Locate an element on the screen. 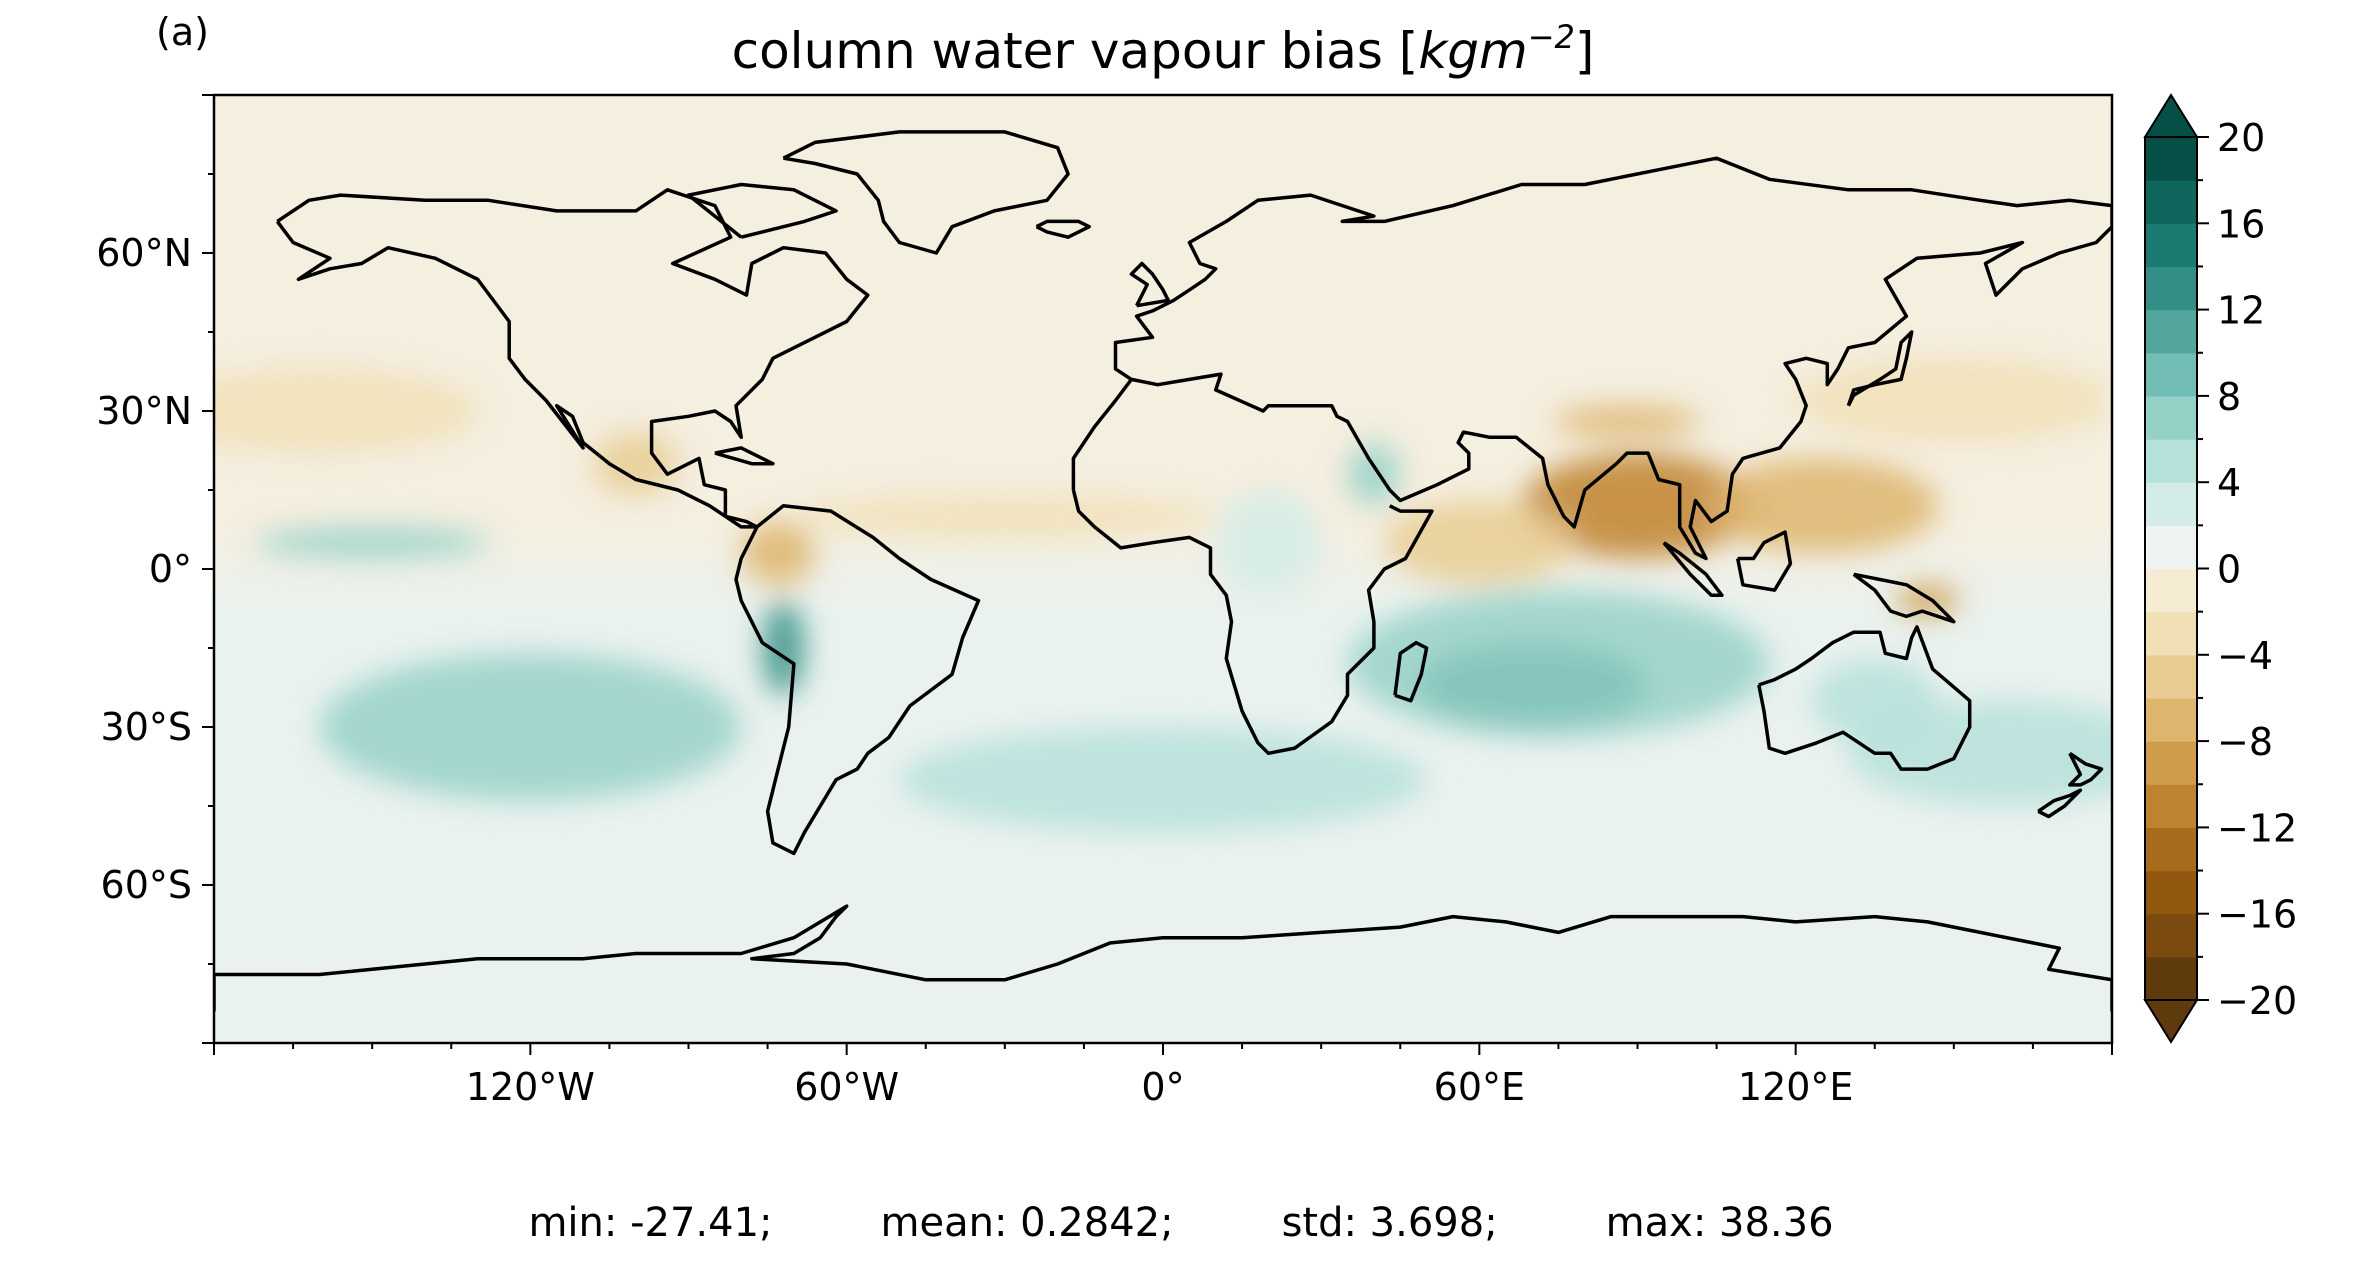 Image resolution: width=2362 pixels, height=1263 pixels. x-tick-label: 60°E is located at coordinates (1479, 1087).